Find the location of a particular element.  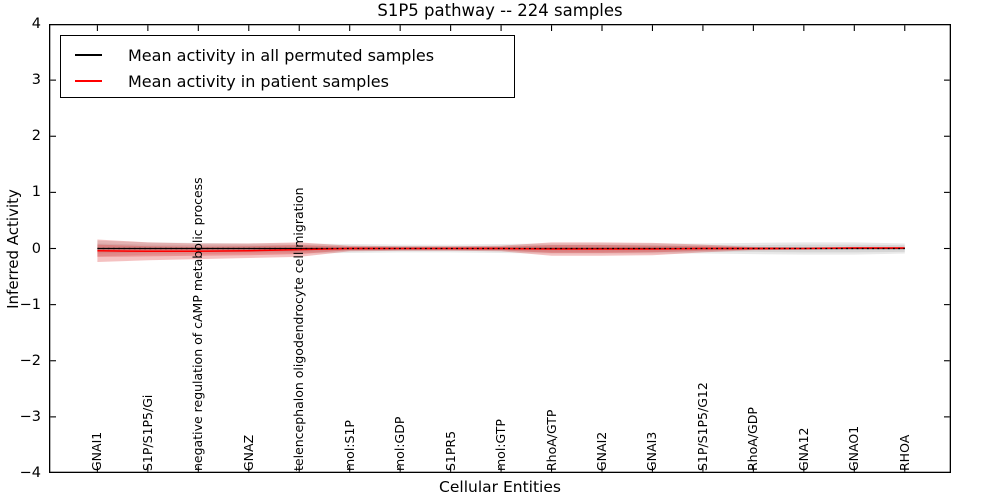

x-tick-label: GNAZ is located at coordinates (248, 452).